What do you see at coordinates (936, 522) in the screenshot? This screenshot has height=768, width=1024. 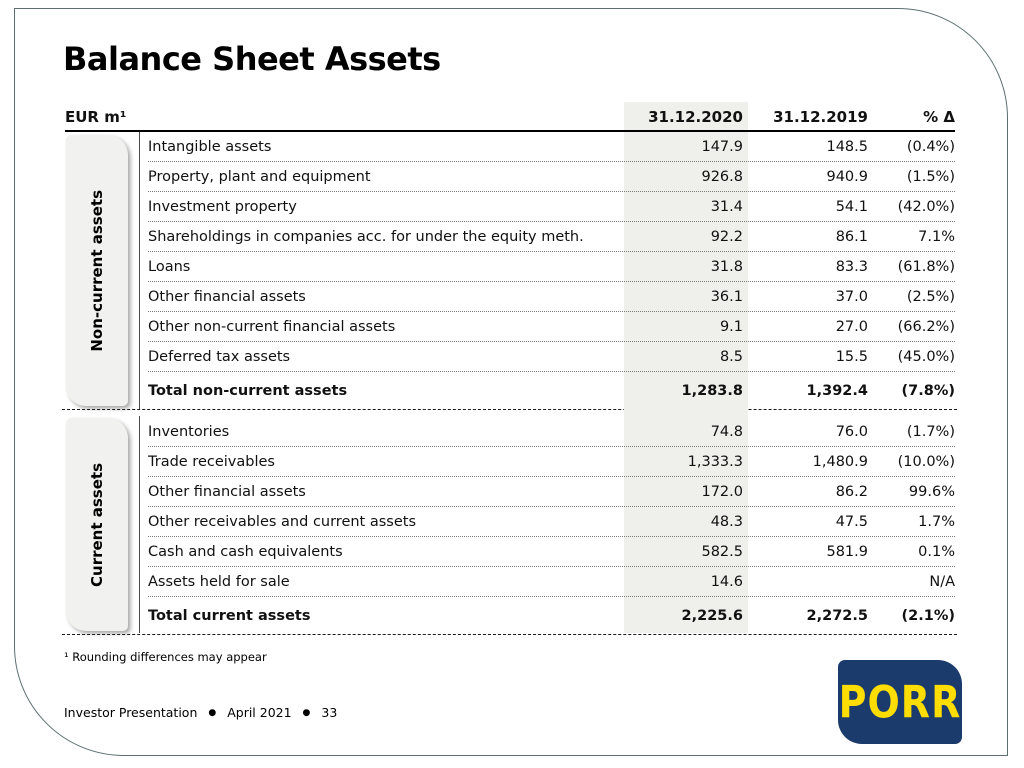 I see `value-delta: 1.7%` at bounding box center [936, 522].